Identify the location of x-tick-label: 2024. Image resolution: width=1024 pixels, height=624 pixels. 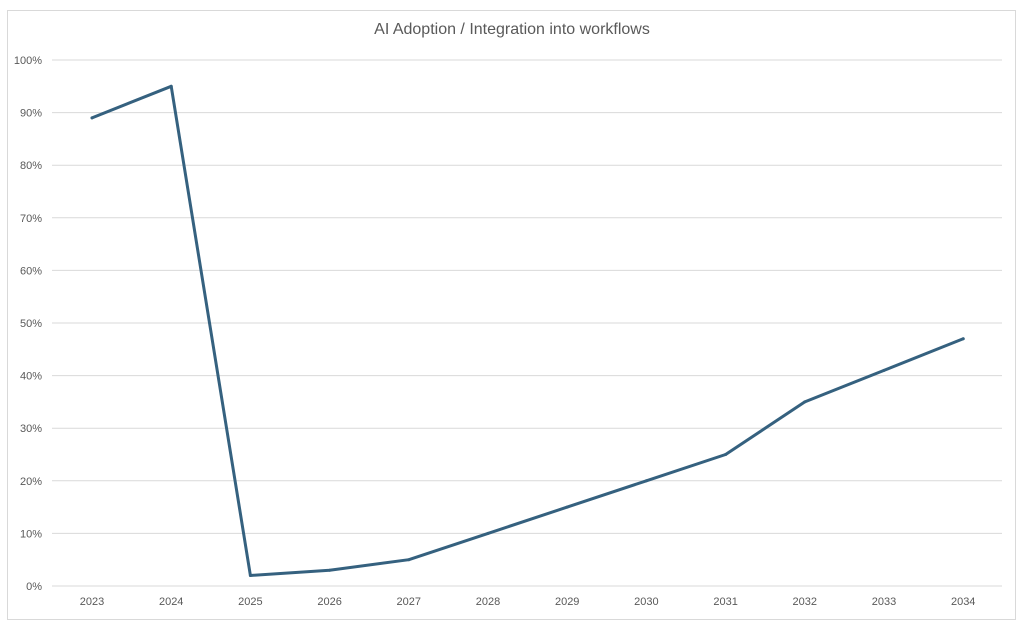
(171, 602).